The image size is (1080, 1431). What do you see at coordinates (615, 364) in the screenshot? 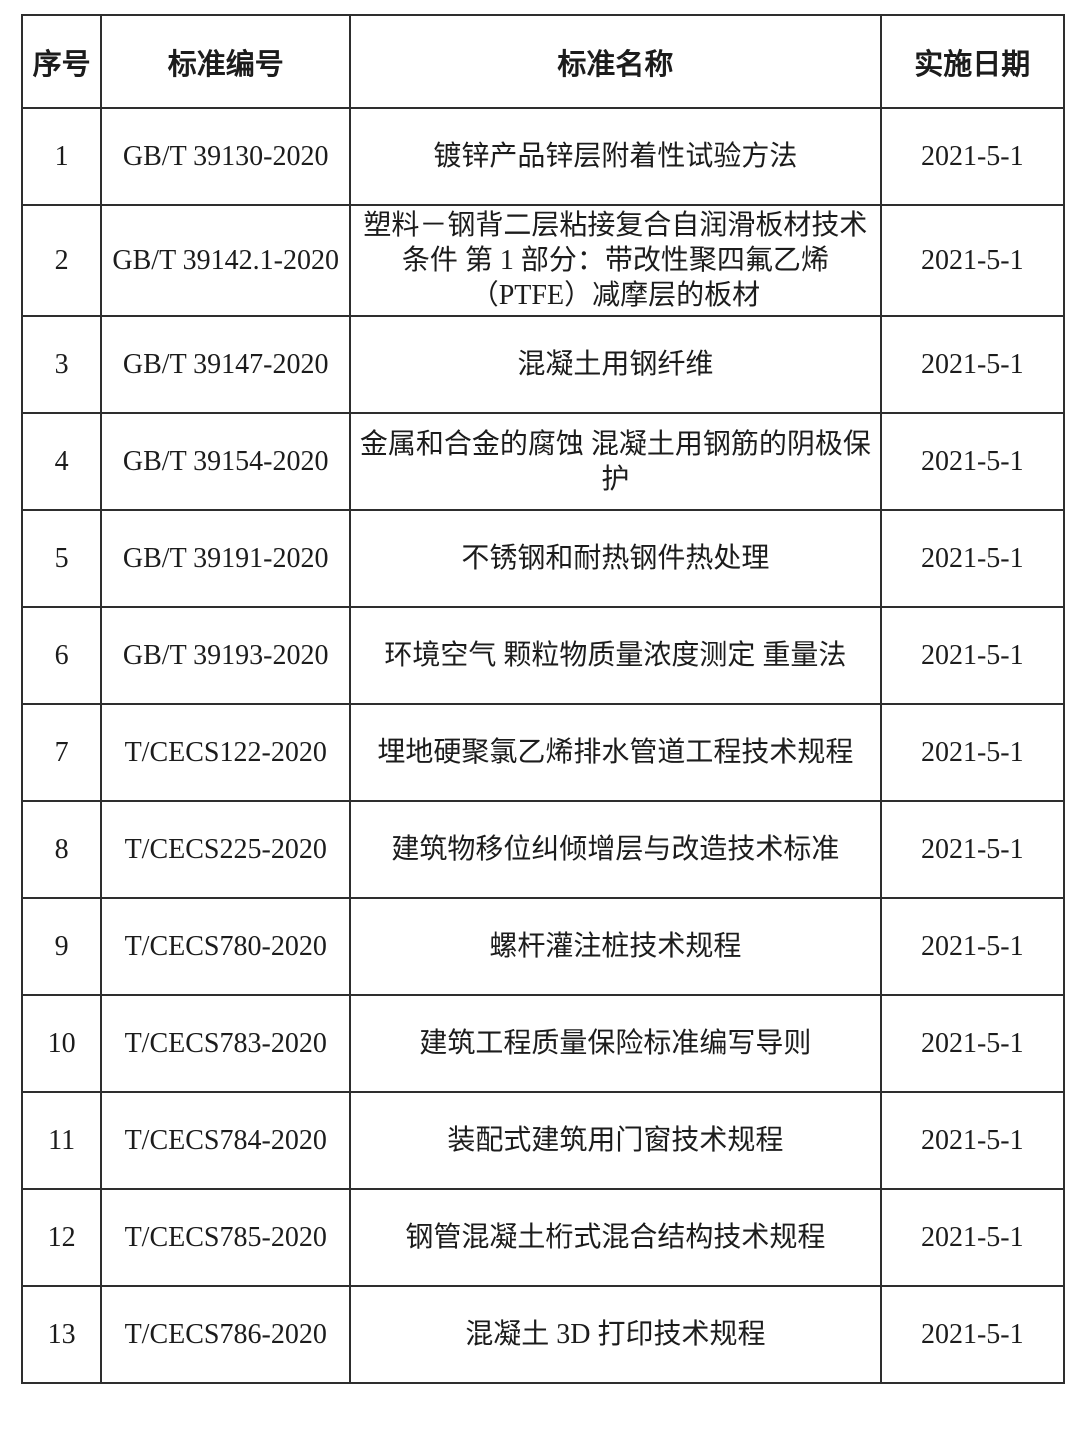
I see `cell-standard-name: 混凝土用钢纤维` at bounding box center [615, 364].